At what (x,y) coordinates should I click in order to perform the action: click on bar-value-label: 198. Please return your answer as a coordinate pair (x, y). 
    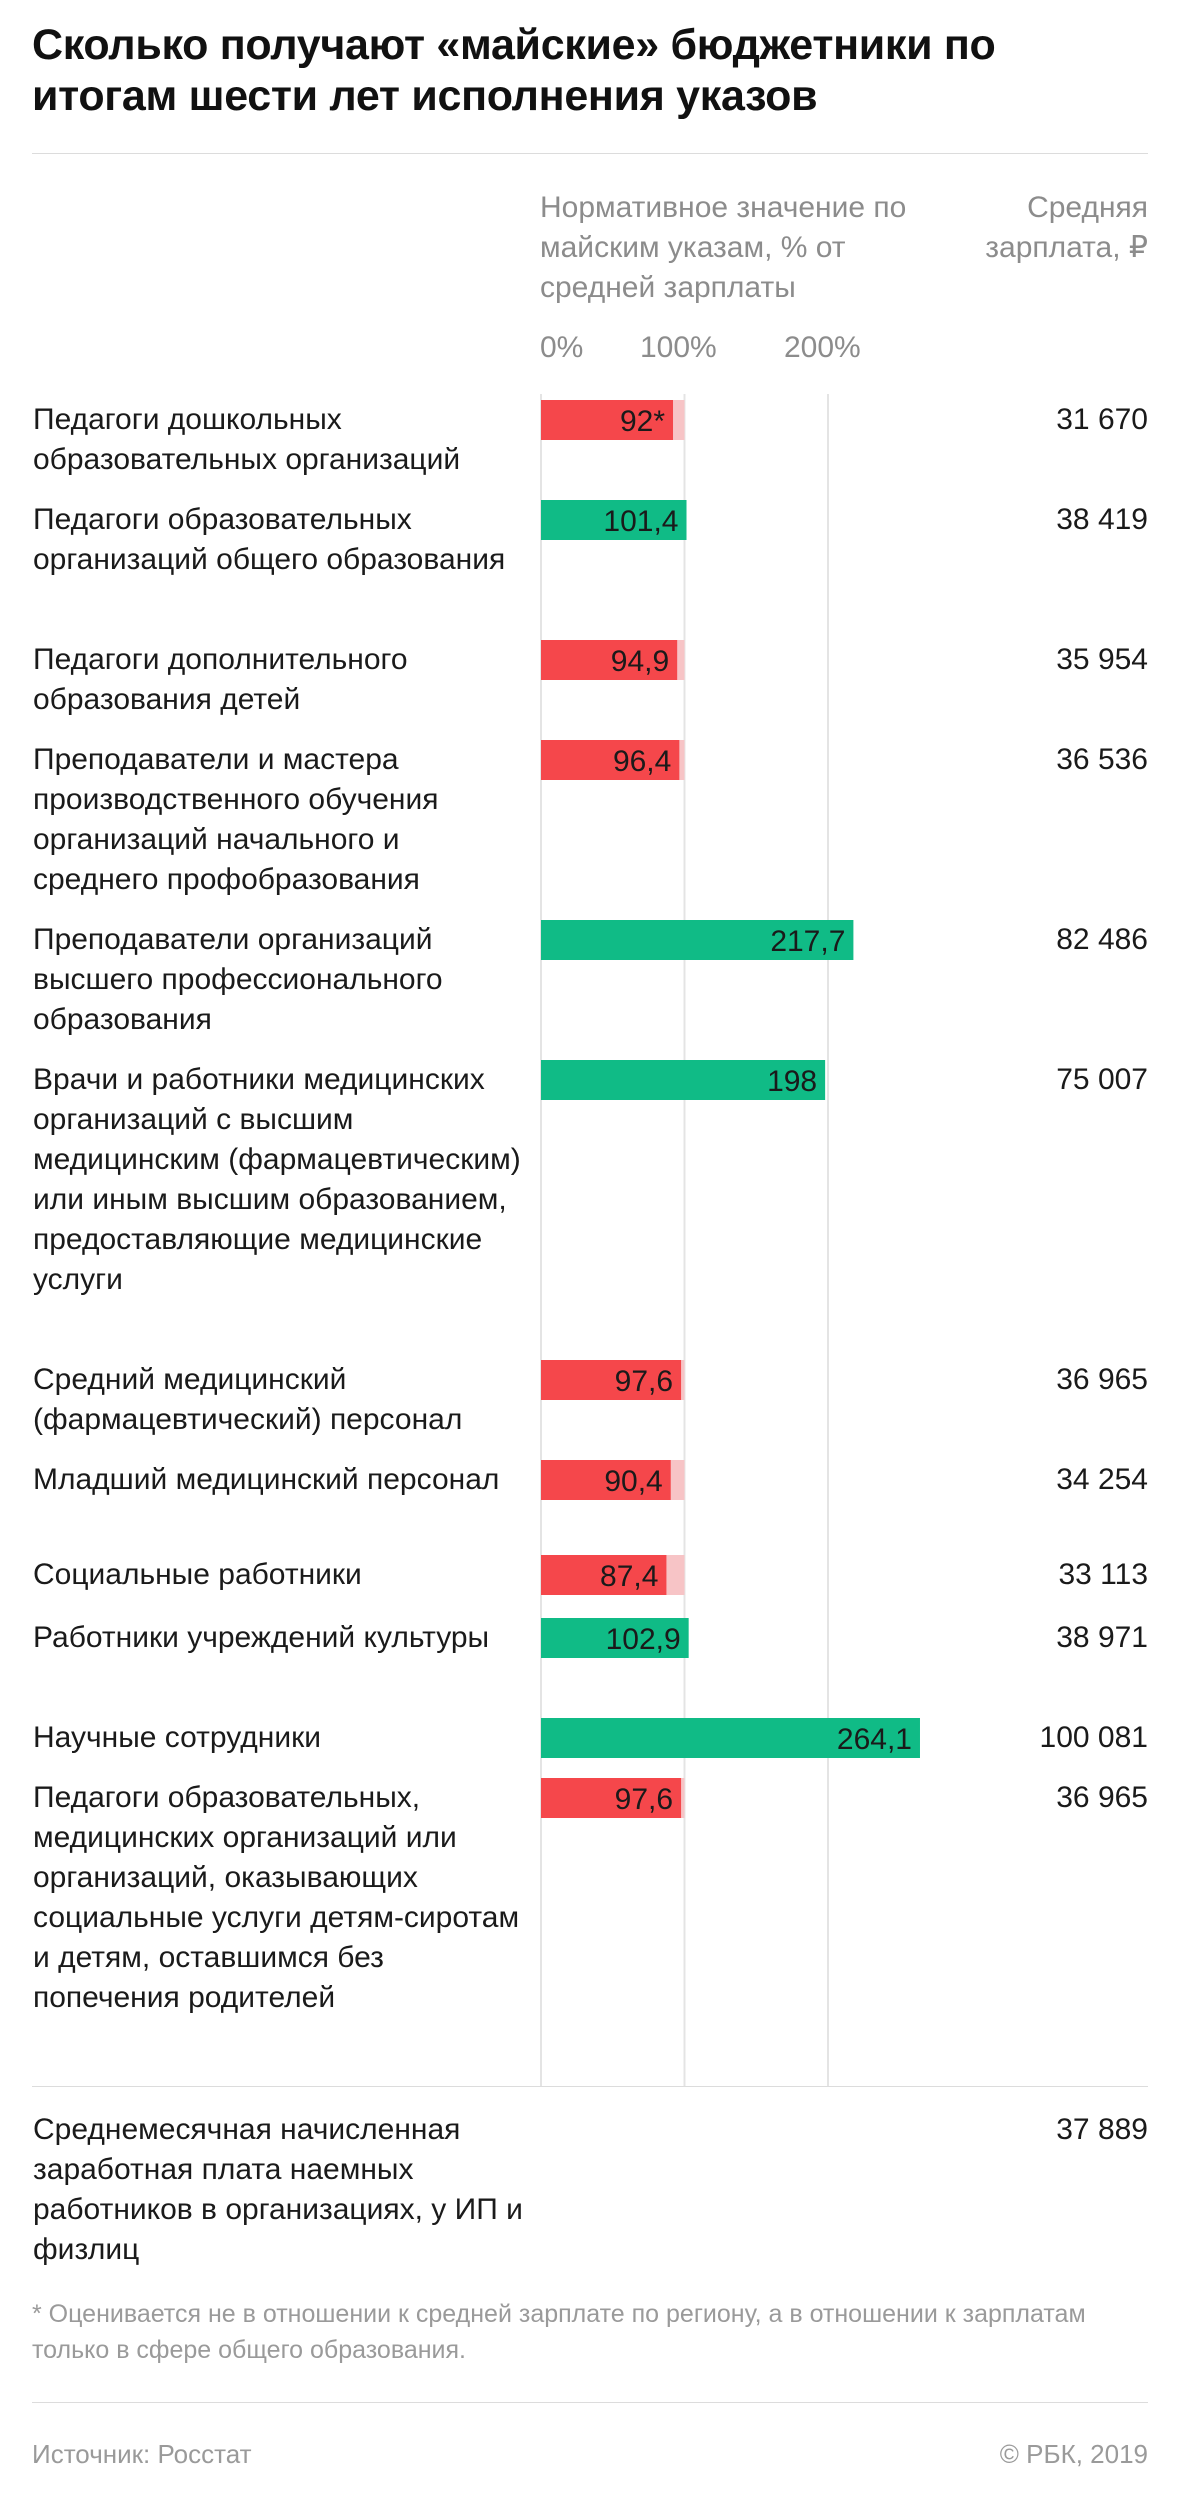
    Looking at the image, I should click on (792, 1081).